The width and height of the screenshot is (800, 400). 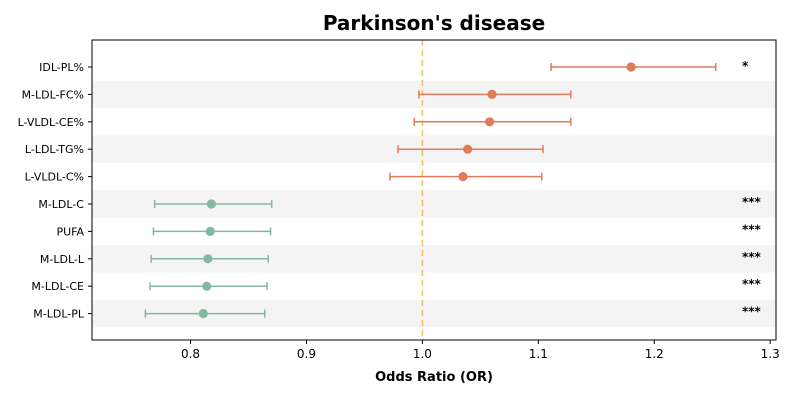 What do you see at coordinates (59, 314) in the screenshot?
I see `y-tick-label: M-LDL-PL` at bounding box center [59, 314].